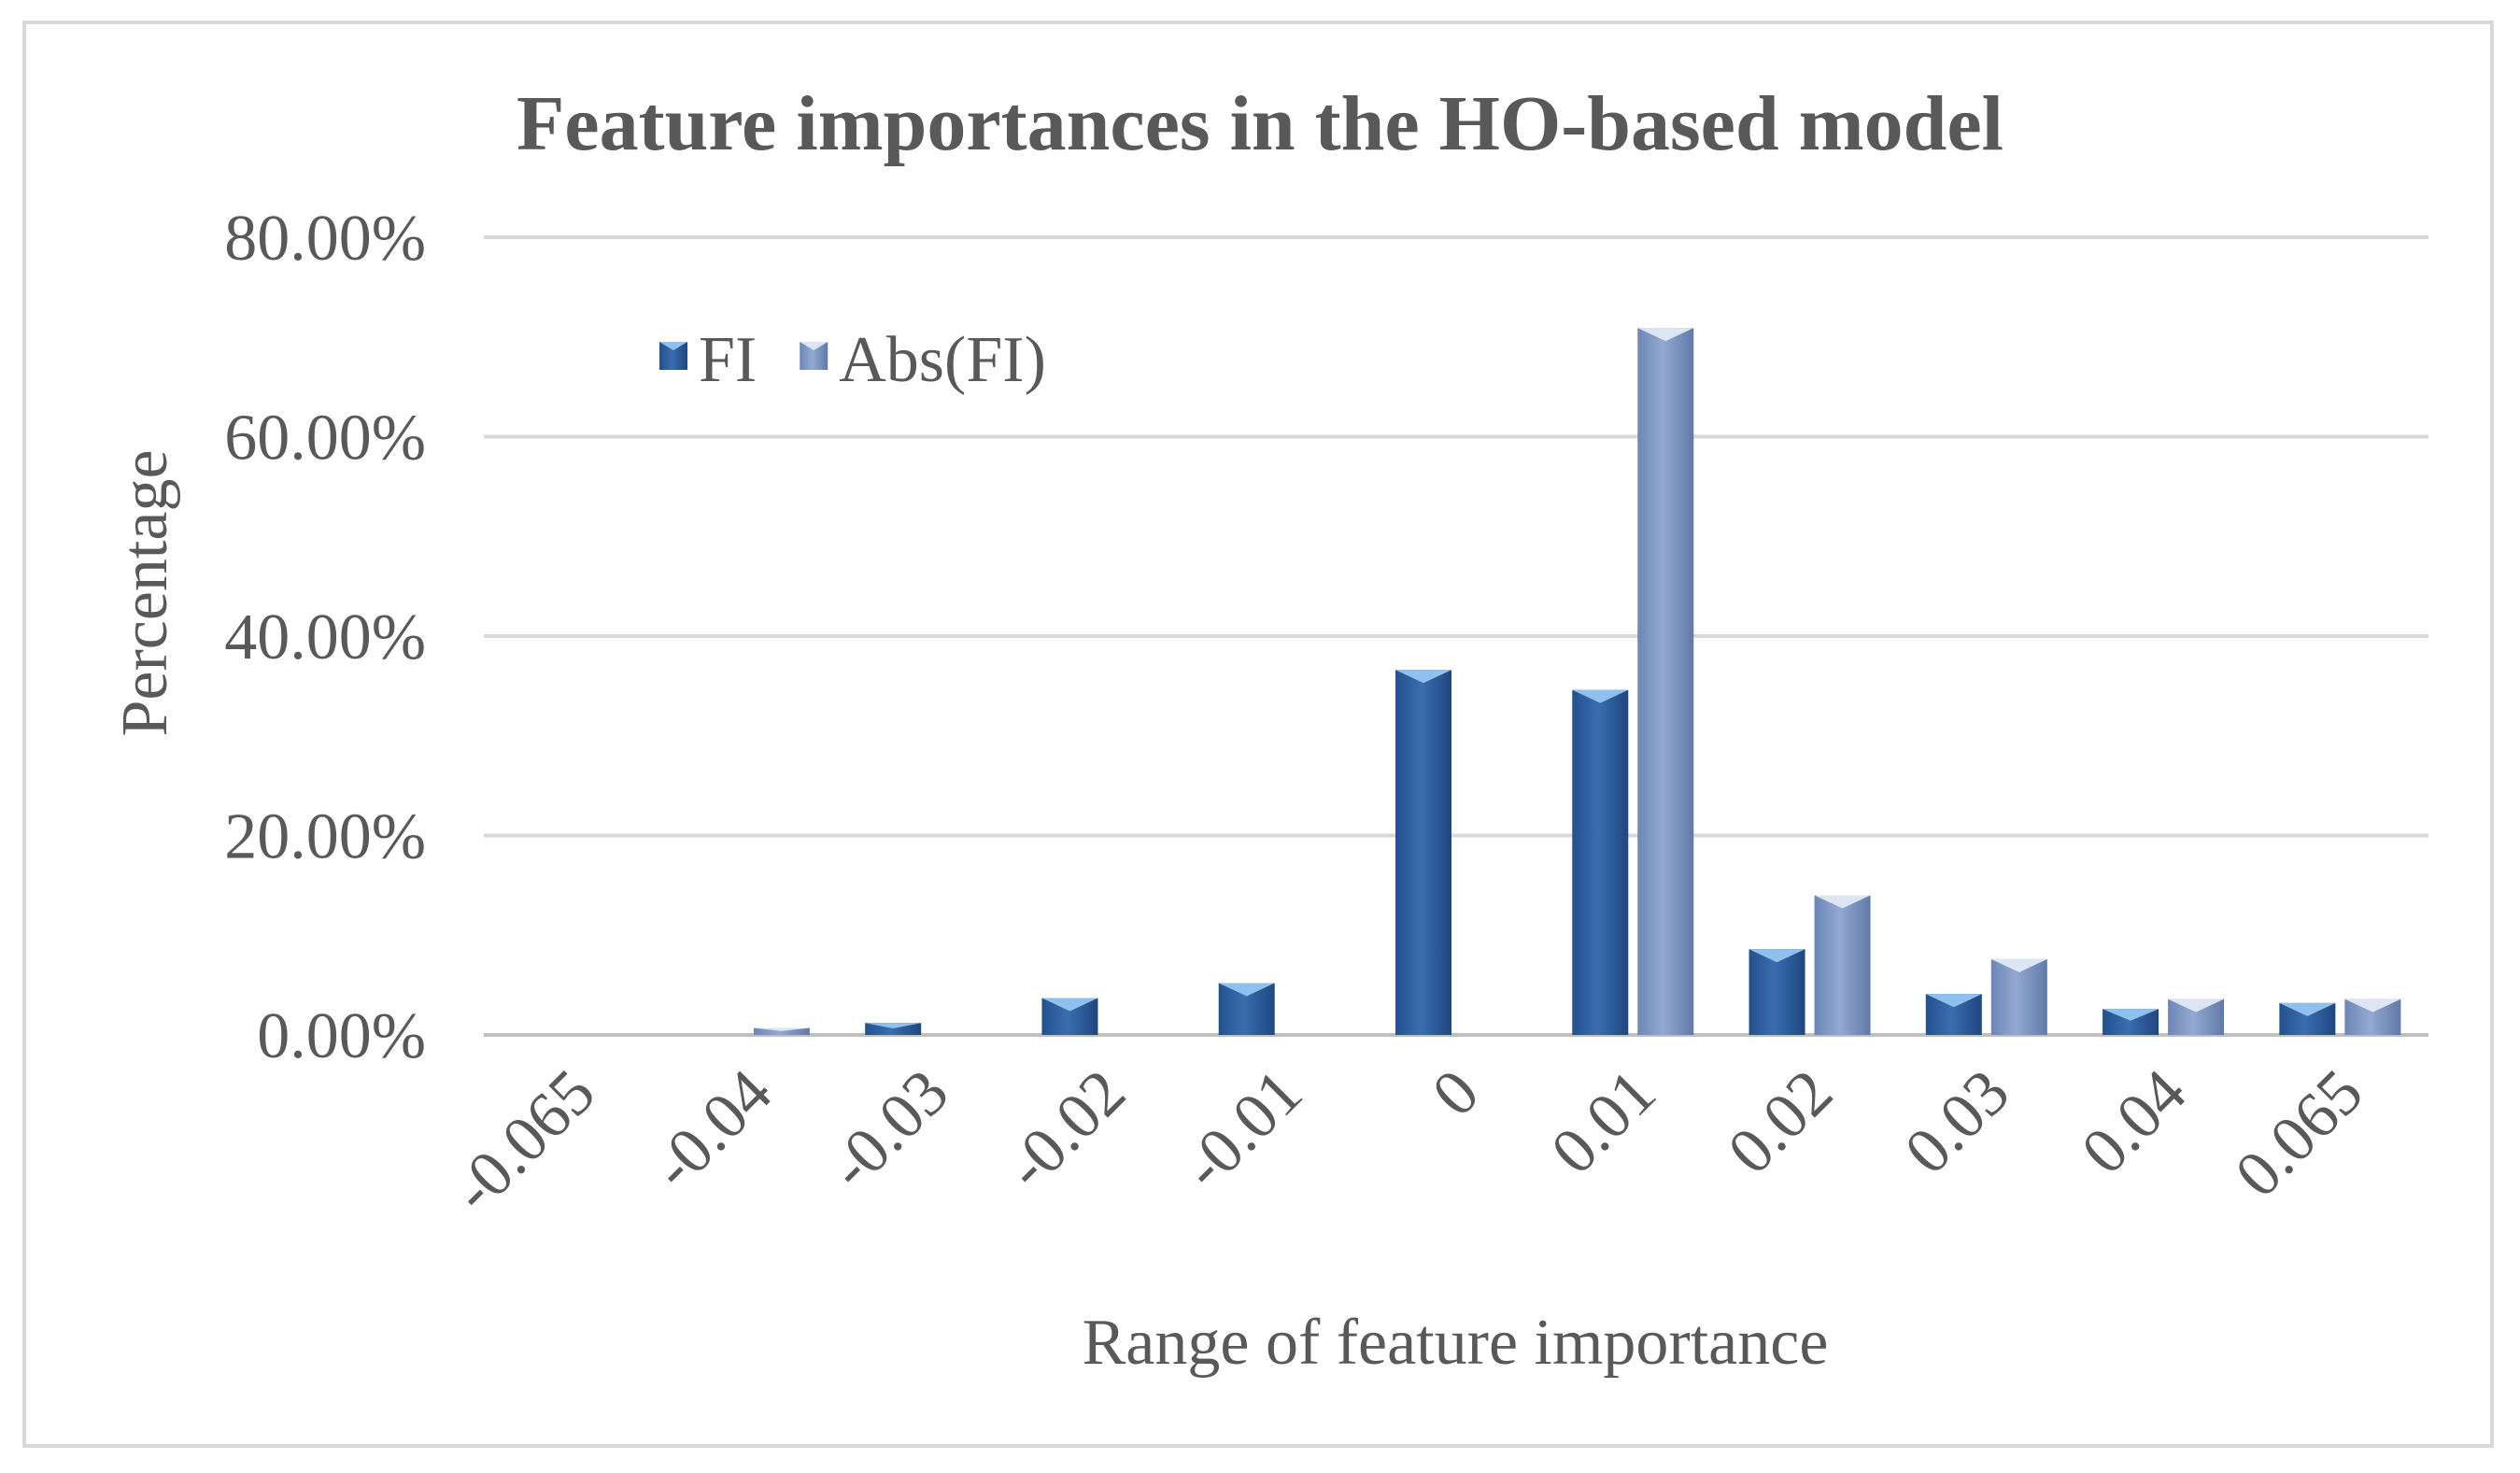  I want to click on legend-label: Abs(FI), so click(942, 360).